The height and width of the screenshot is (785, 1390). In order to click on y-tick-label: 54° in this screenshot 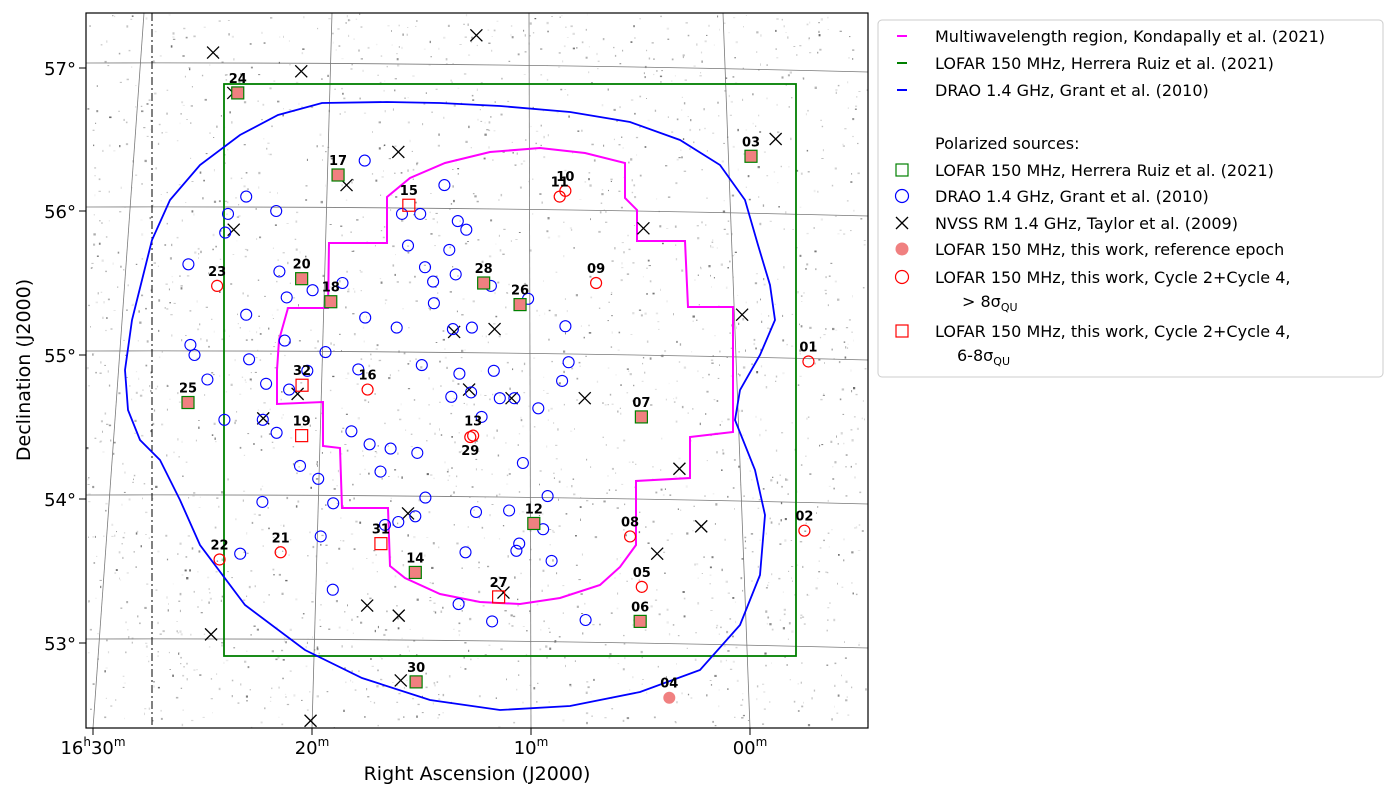, I will do `click(60, 500)`.